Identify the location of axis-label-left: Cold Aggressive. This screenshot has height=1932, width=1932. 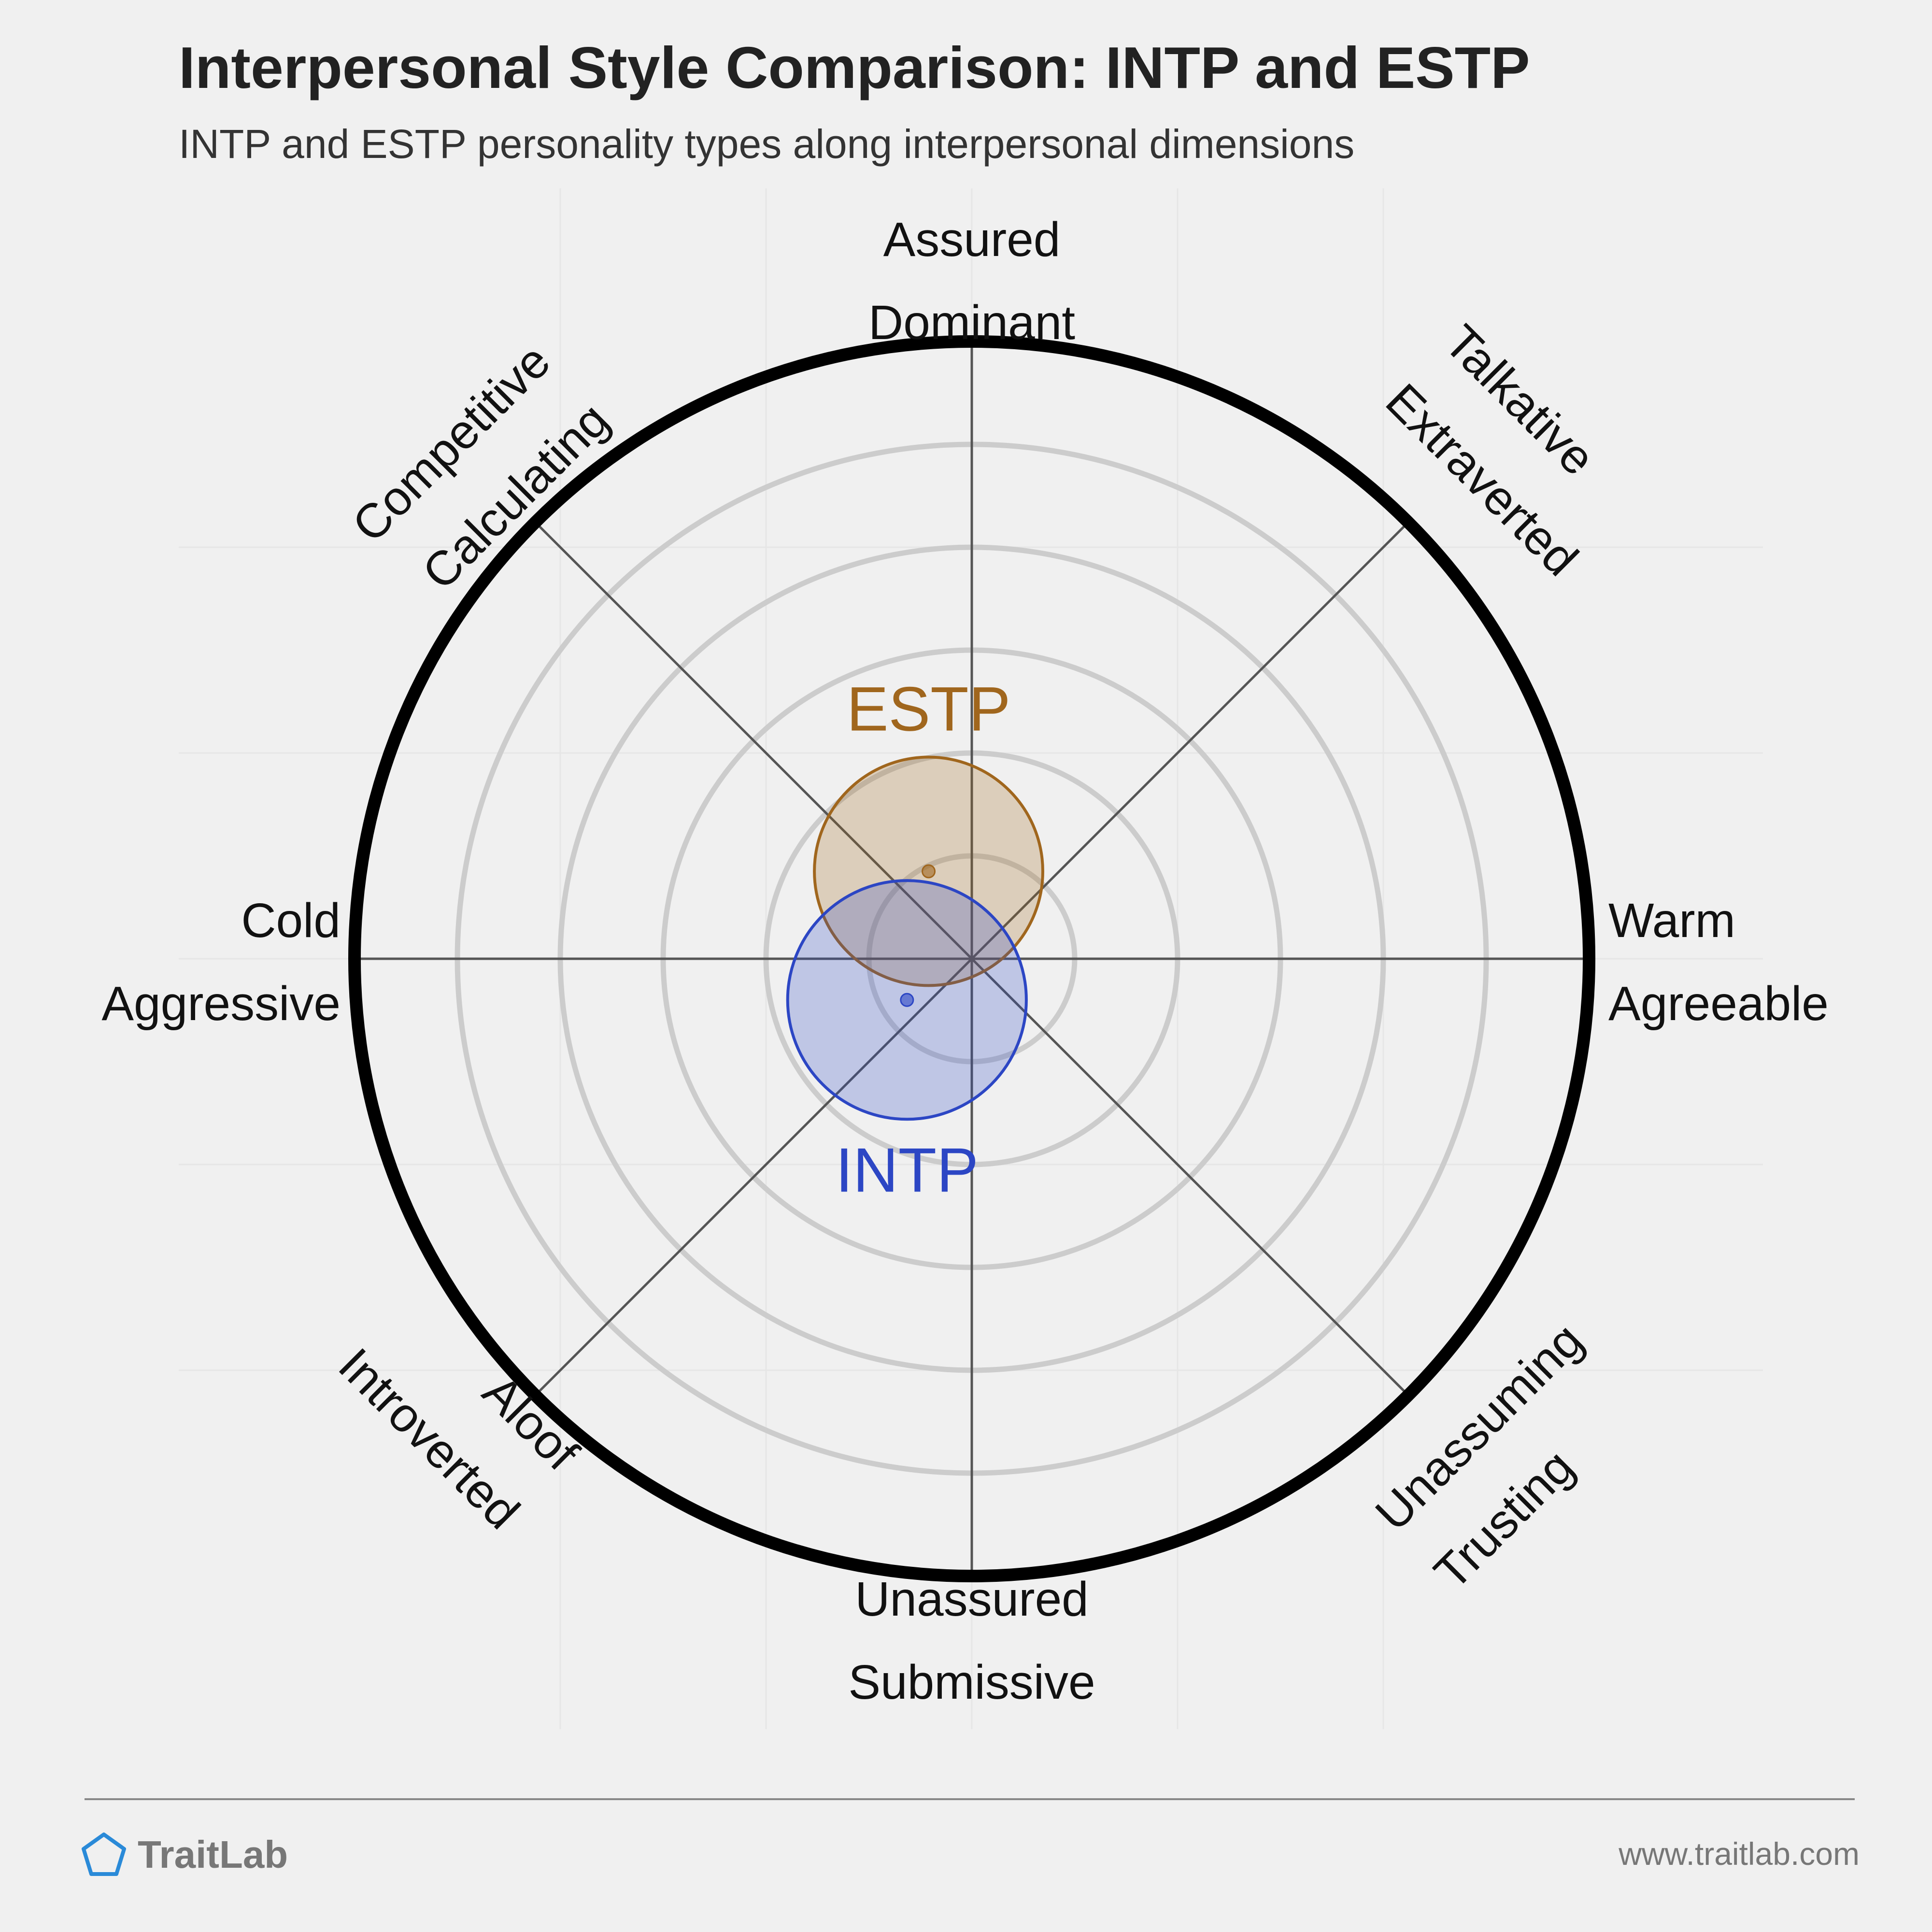
(221, 962).